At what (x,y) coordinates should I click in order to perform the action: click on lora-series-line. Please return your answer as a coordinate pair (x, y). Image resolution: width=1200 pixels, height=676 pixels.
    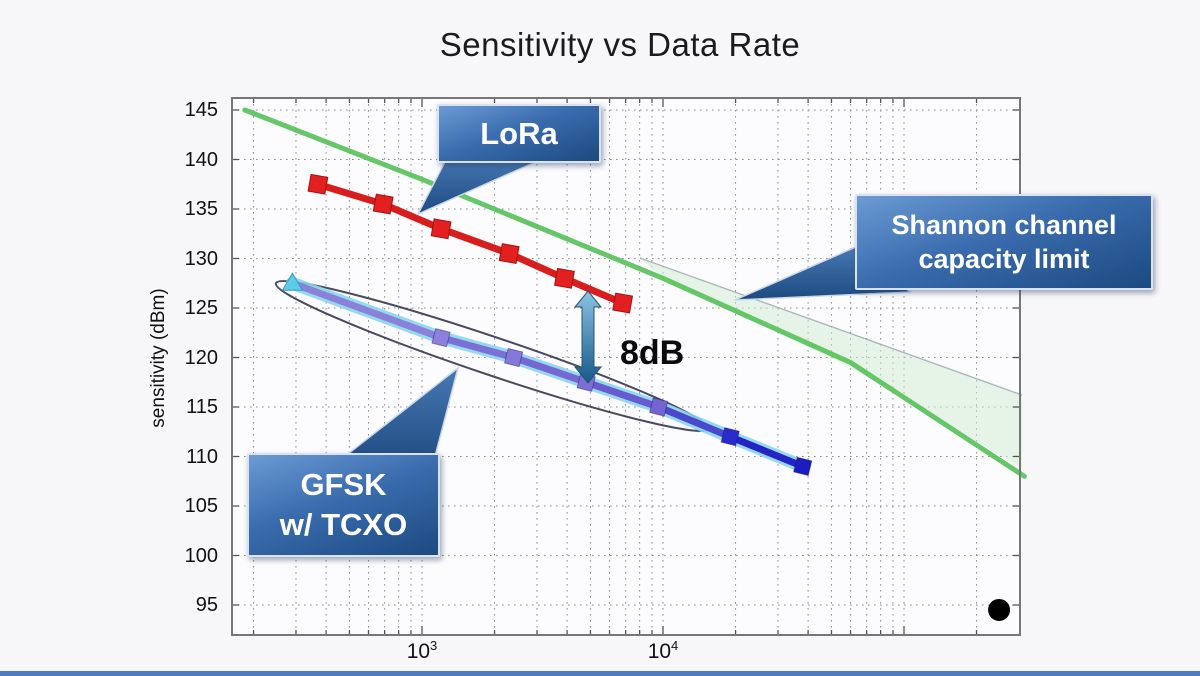
    Looking at the image, I should click on (470, 243).